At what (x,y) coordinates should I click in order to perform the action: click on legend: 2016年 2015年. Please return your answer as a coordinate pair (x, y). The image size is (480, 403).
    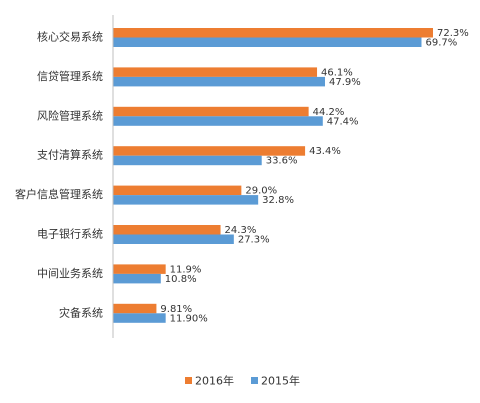
    Looking at the image, I should click on (242, 381).